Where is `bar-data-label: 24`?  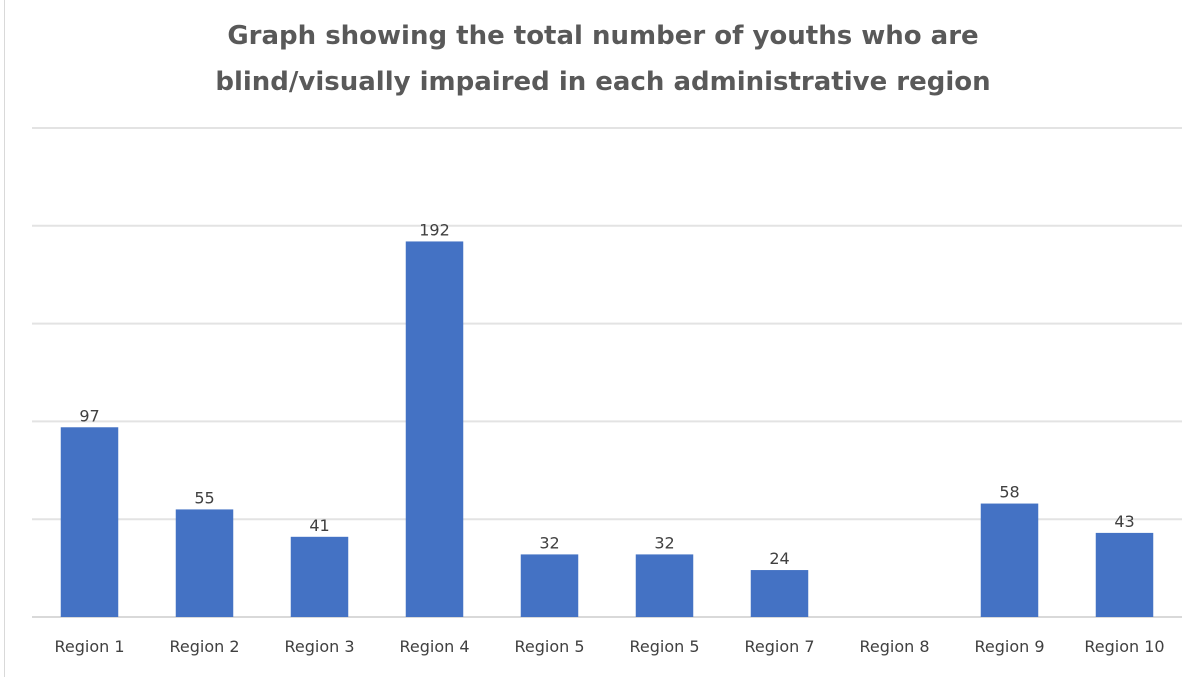 bar-data-label: 24 is located at coordinates (779, 558).